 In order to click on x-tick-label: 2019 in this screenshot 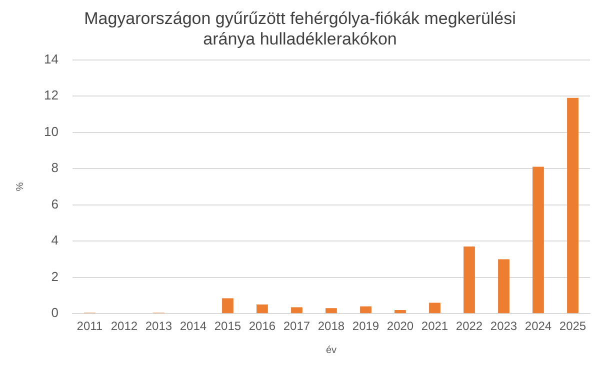, I will do `click(366, 326)`.